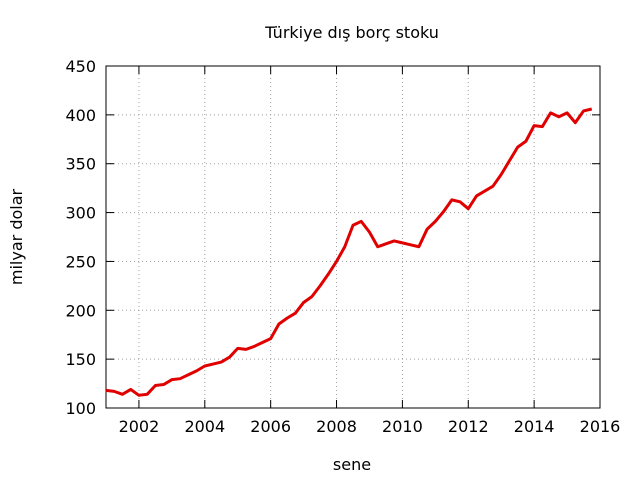  Describe the element at coordinates (80, 408) in the screenshot. I see `y-tick-label: 100` at that location.